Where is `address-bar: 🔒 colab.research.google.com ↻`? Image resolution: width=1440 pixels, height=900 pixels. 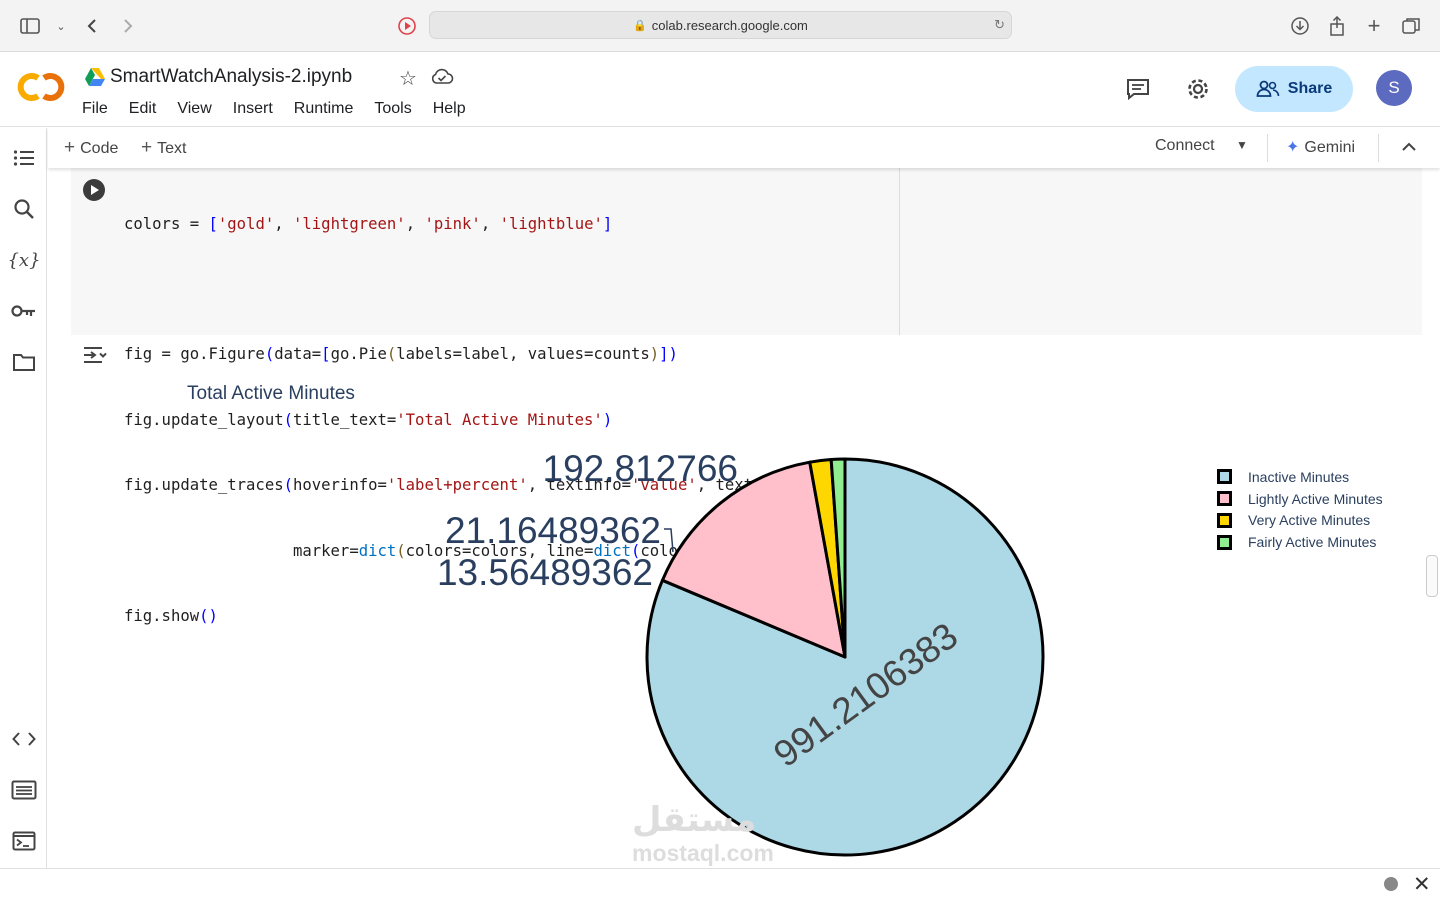
address-bar: 🔒 colab.research.google.com ↻ is located at coordinates (720, 25).